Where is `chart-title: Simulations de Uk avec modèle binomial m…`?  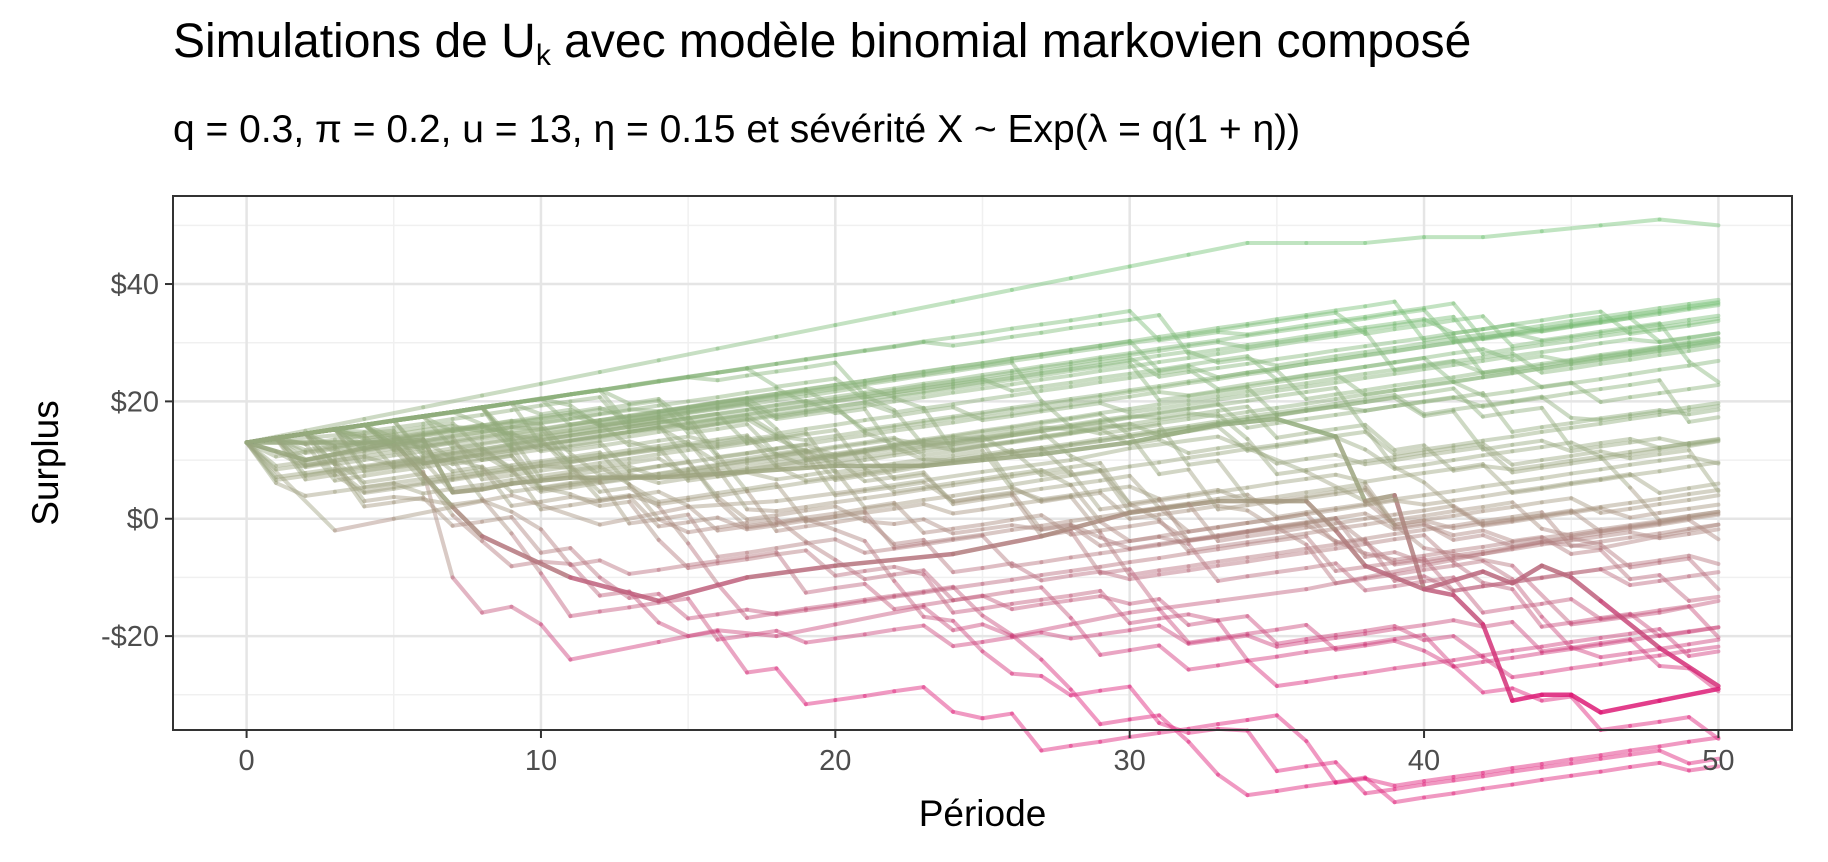
chart-title: Simulations de Uk avec modèle binomial m… is located at coordinates (822, 43).